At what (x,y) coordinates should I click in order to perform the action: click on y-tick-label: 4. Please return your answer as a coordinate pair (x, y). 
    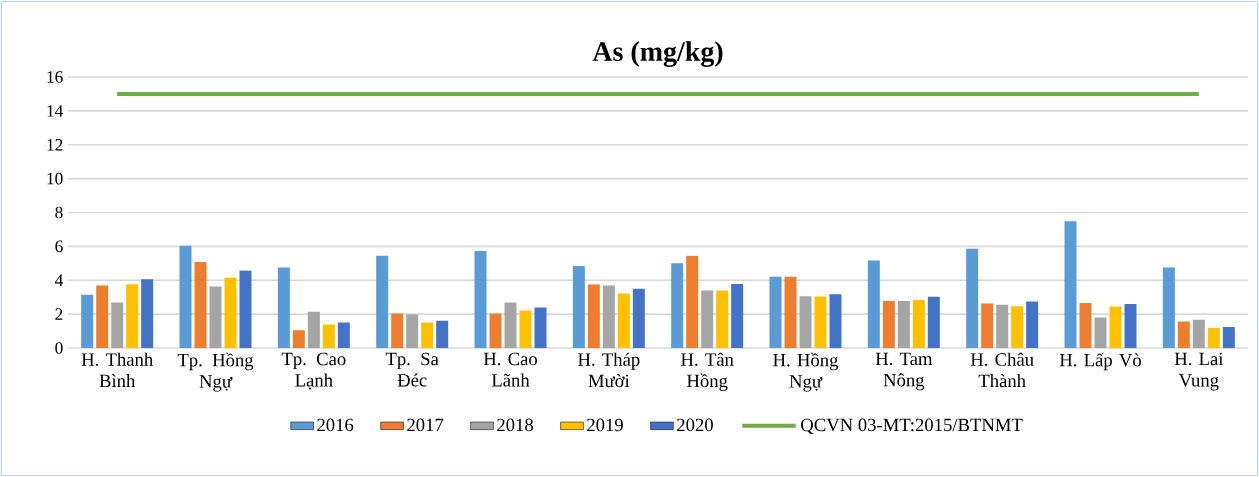
    Looking at the image, I should click on (59, 280).